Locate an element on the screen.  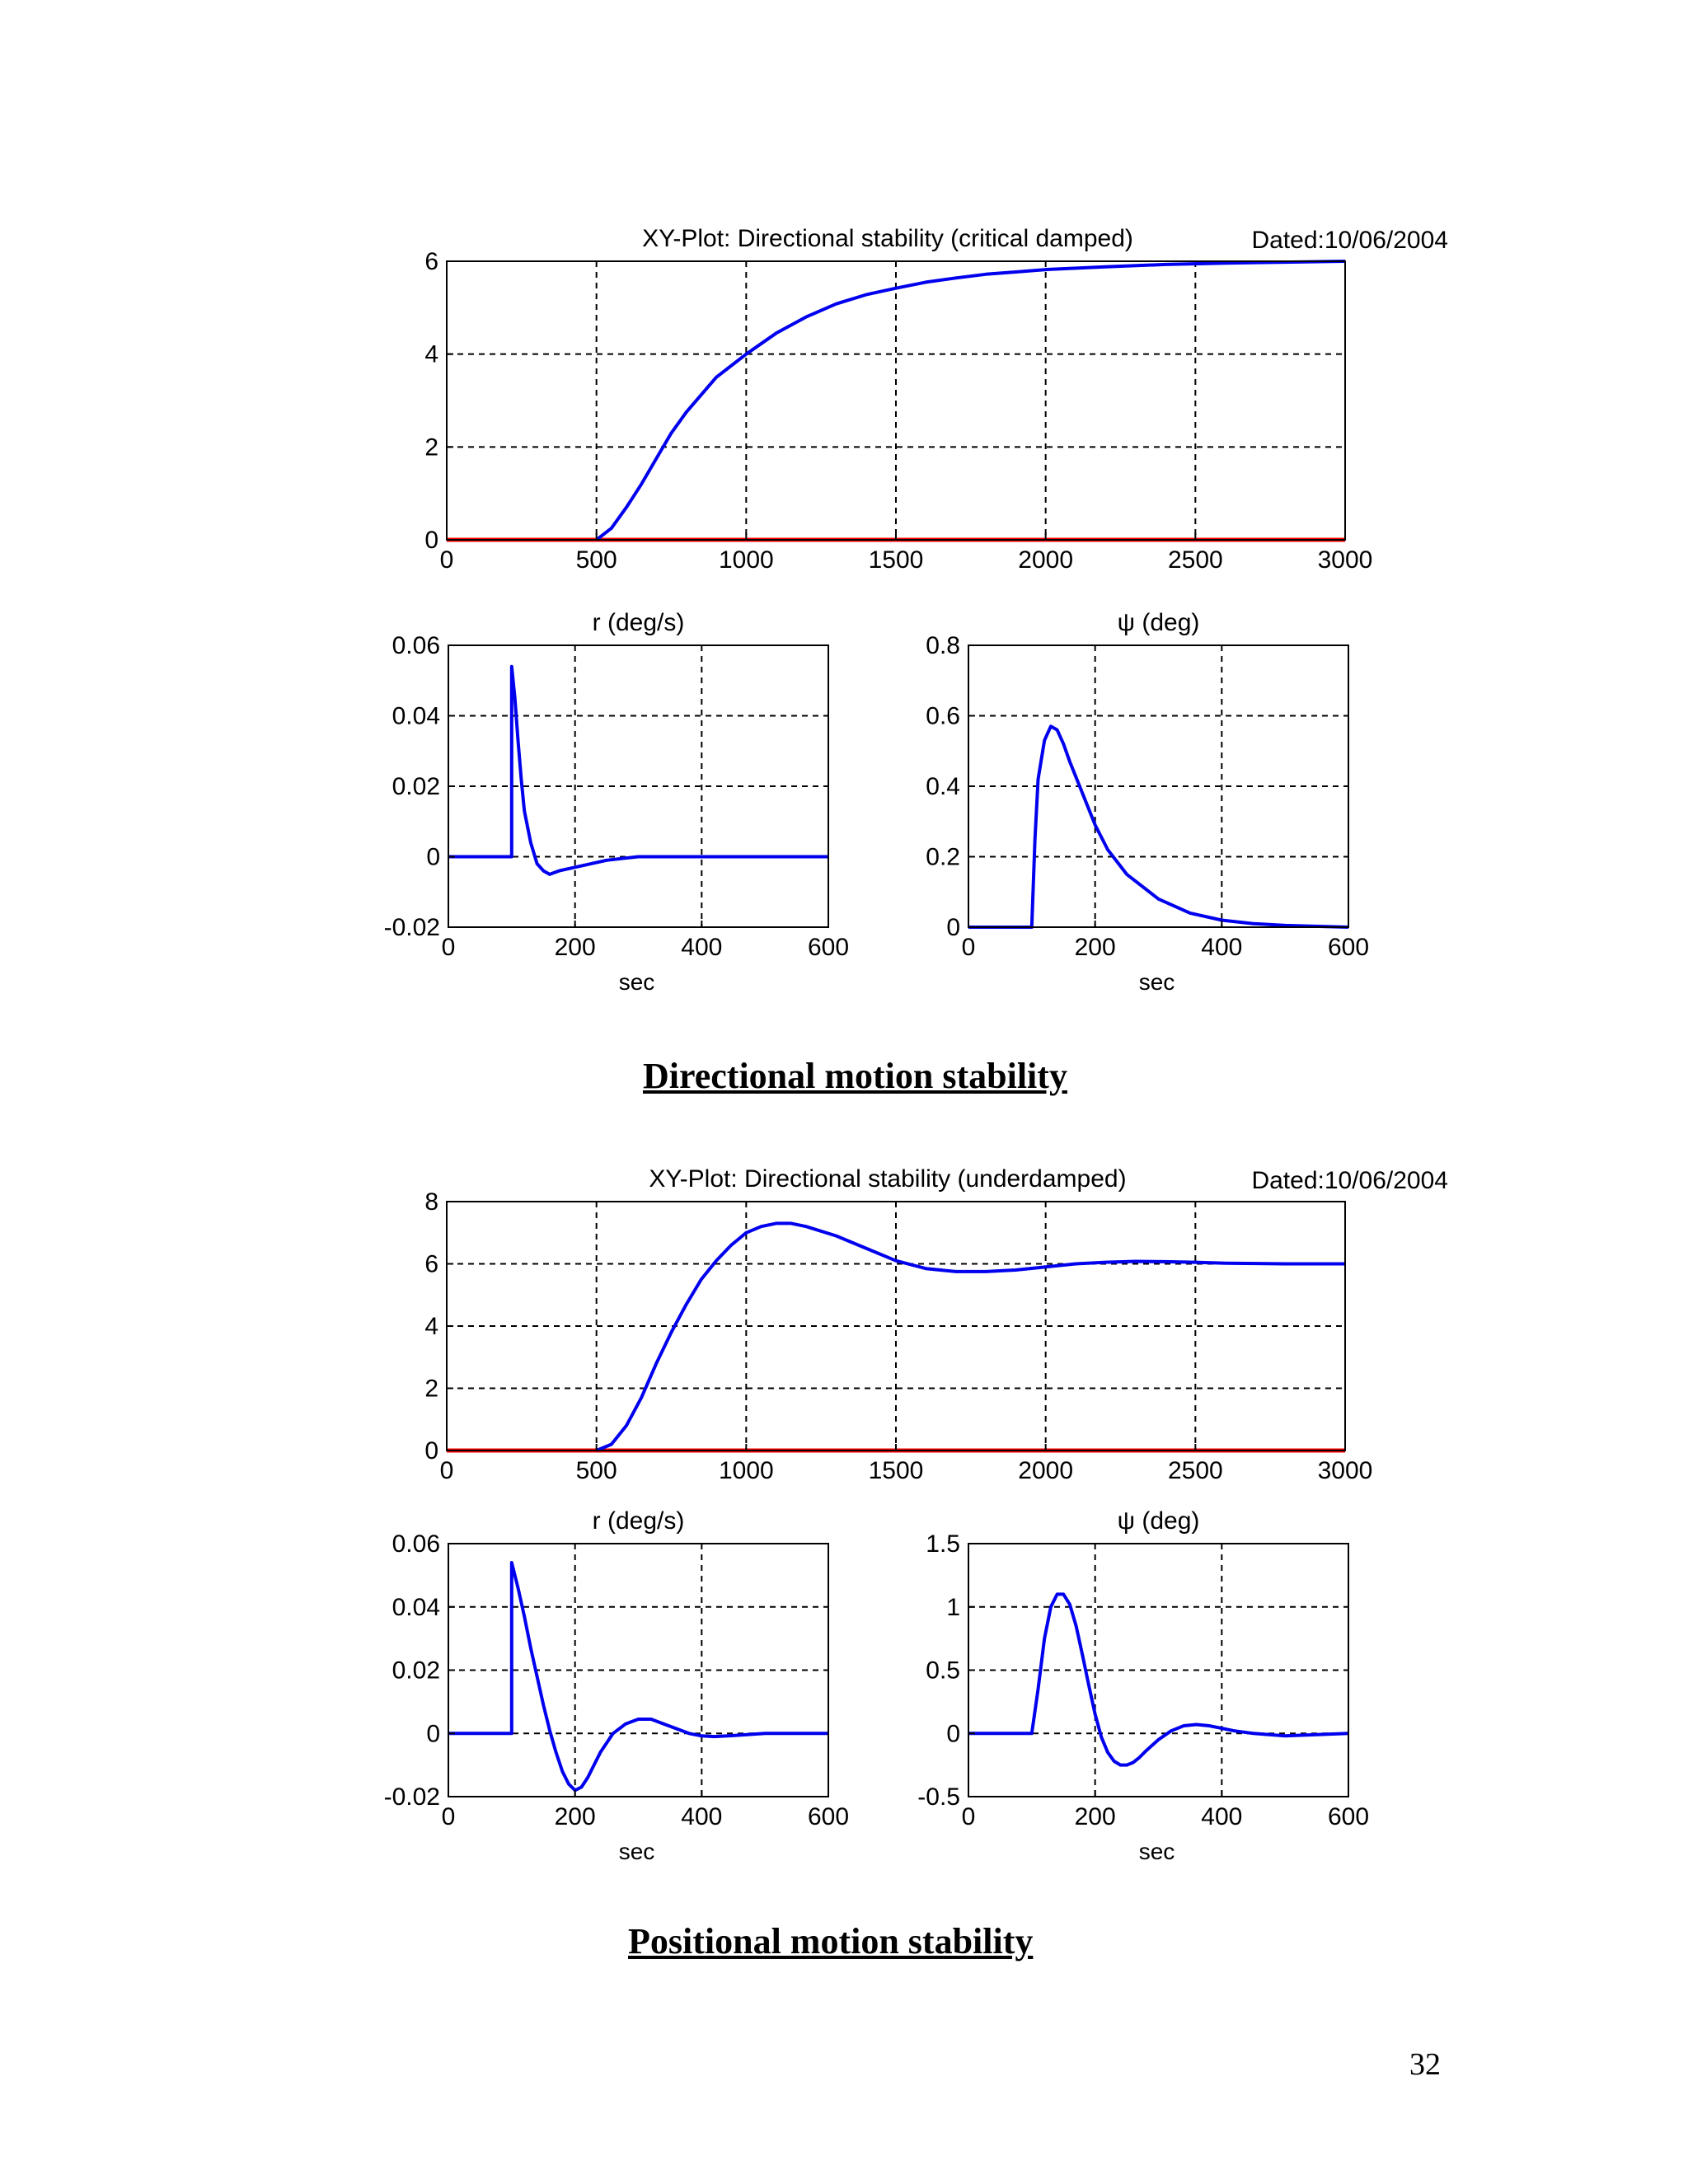
chart-fig2-xy-x-tick-label: 500 is located at coordinates (597, 1470).